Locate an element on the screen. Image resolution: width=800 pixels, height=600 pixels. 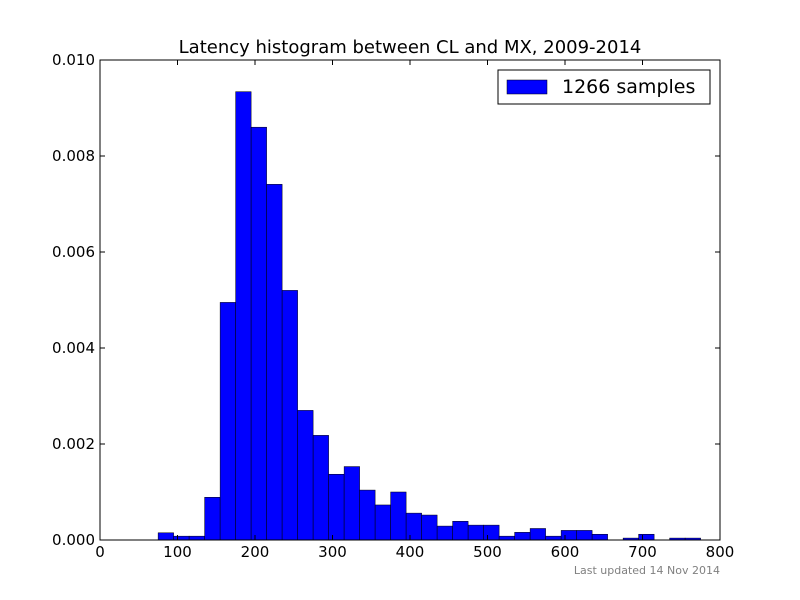
legend: 1266 samples is located at coordinates (604, 87).